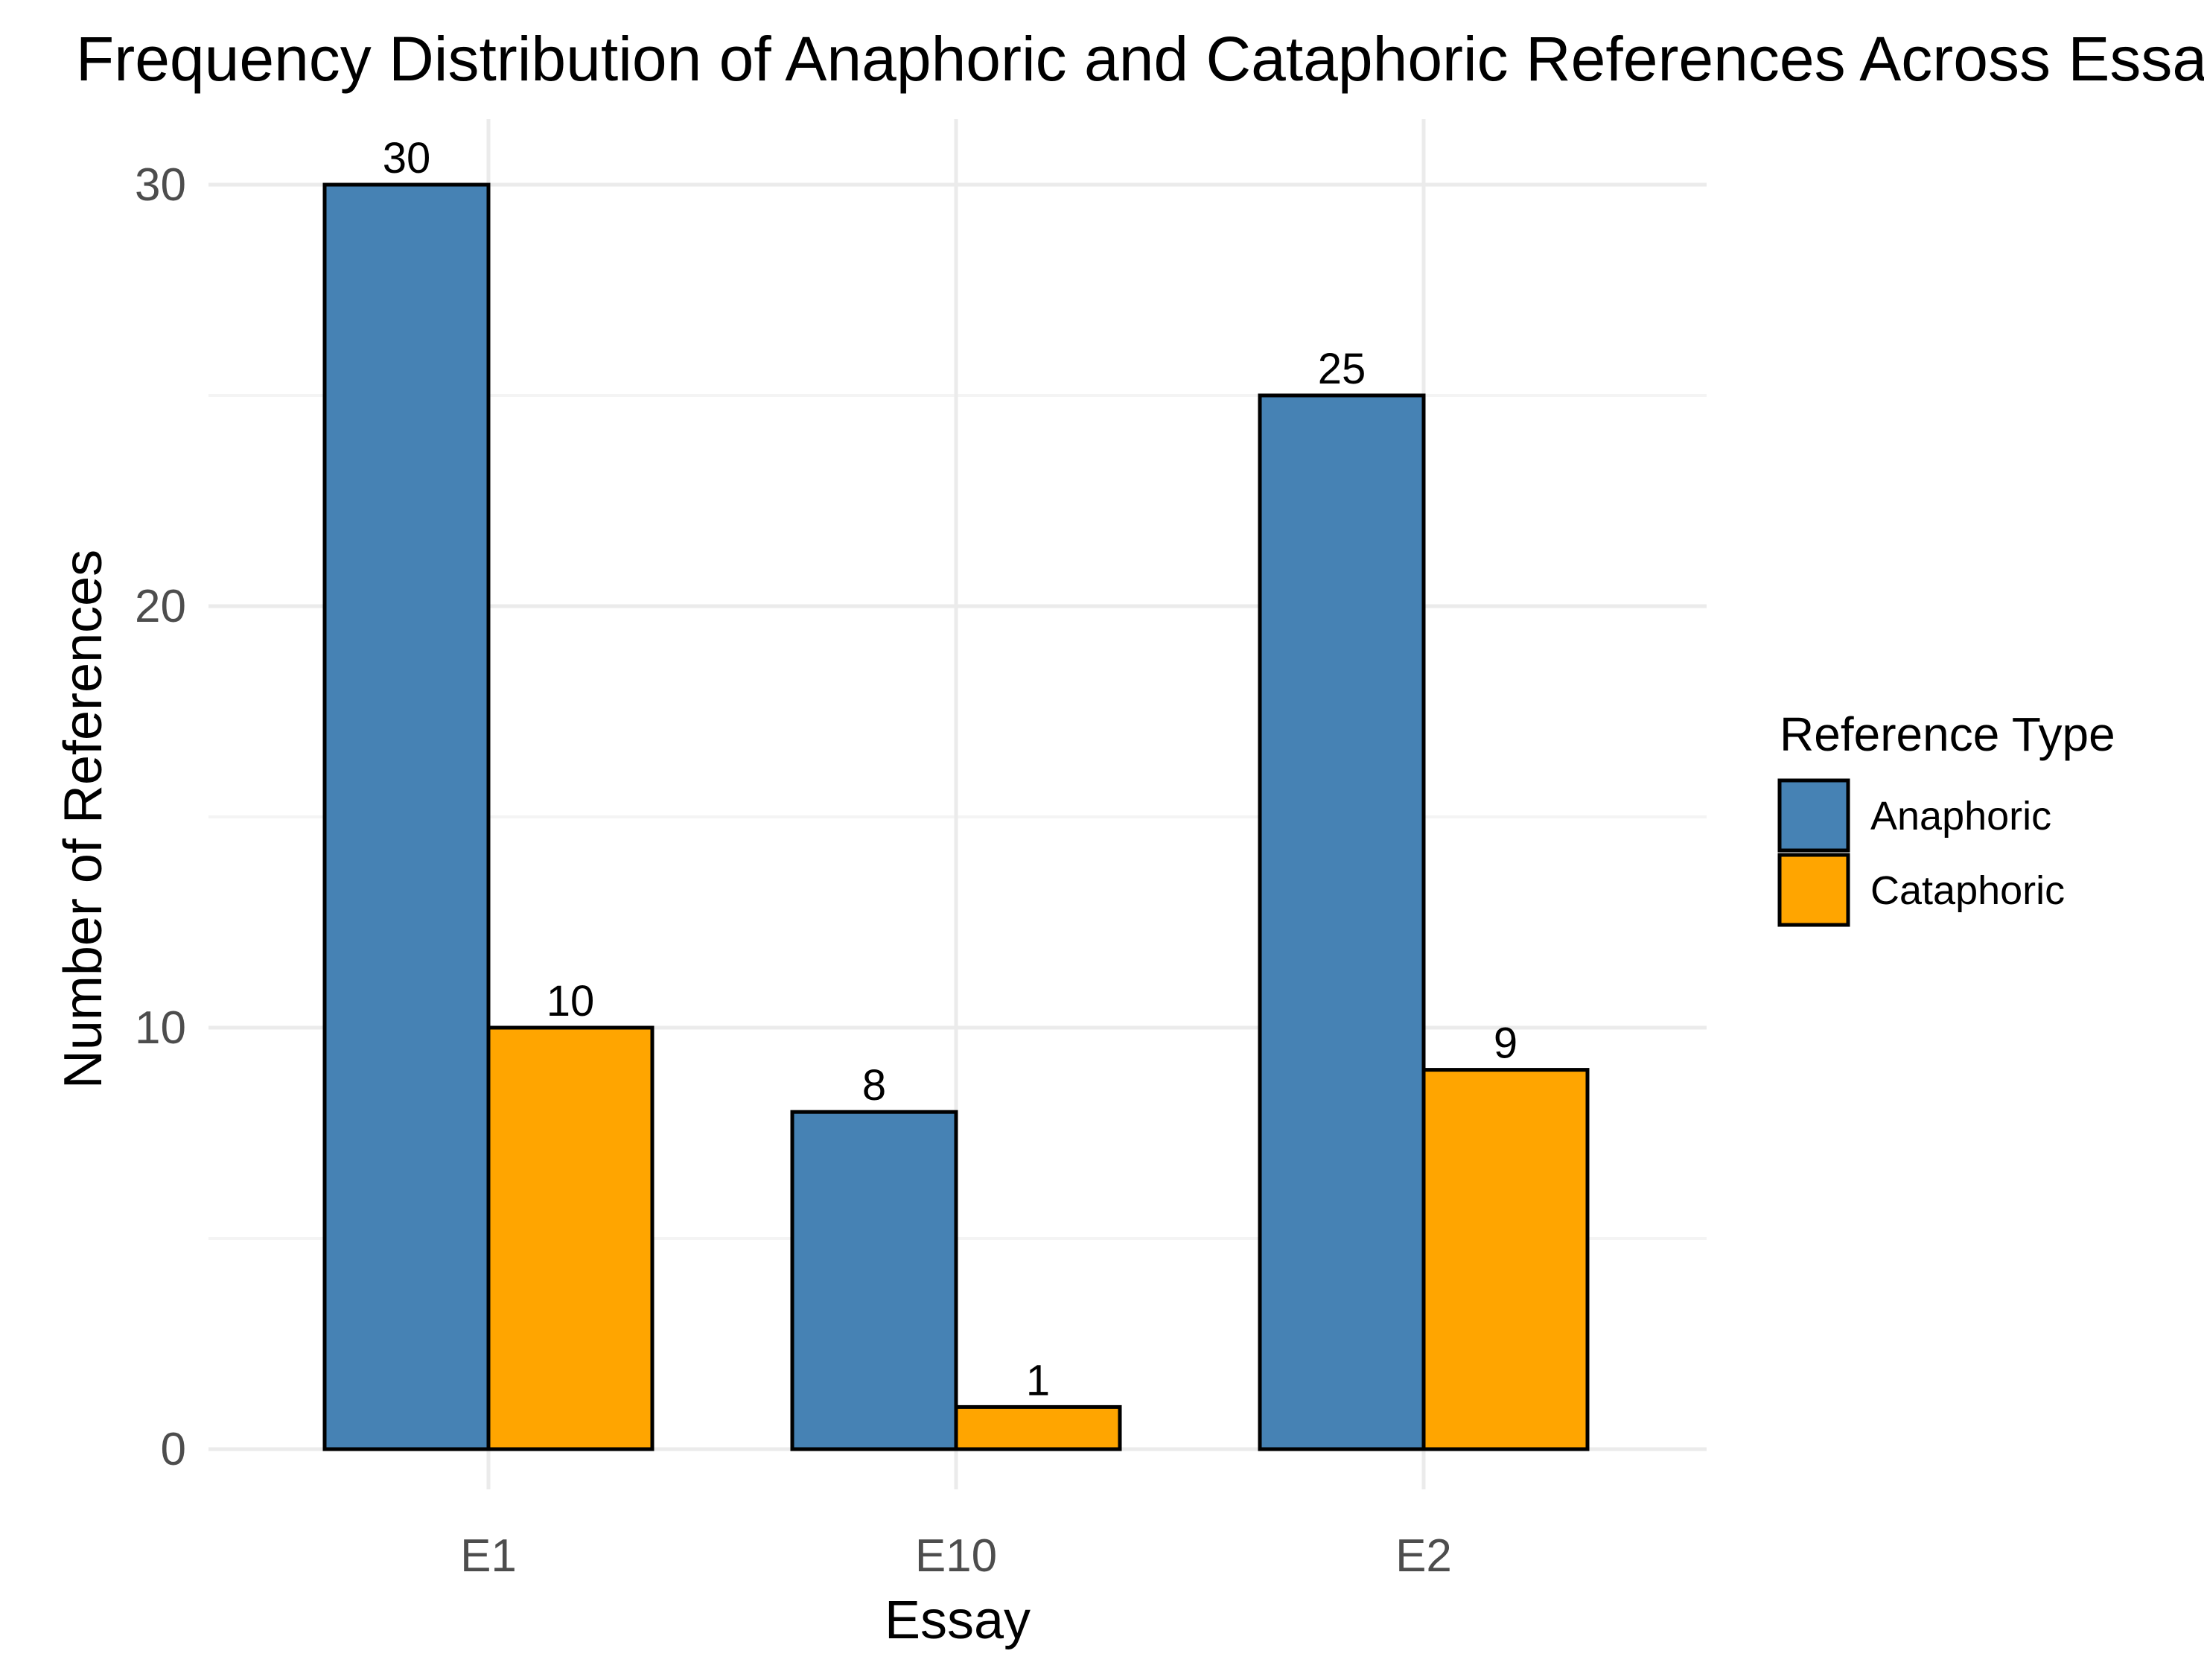 The image size is (2204, 1680). I want to click on y-axis-title: Number of References, so click(83, 819).